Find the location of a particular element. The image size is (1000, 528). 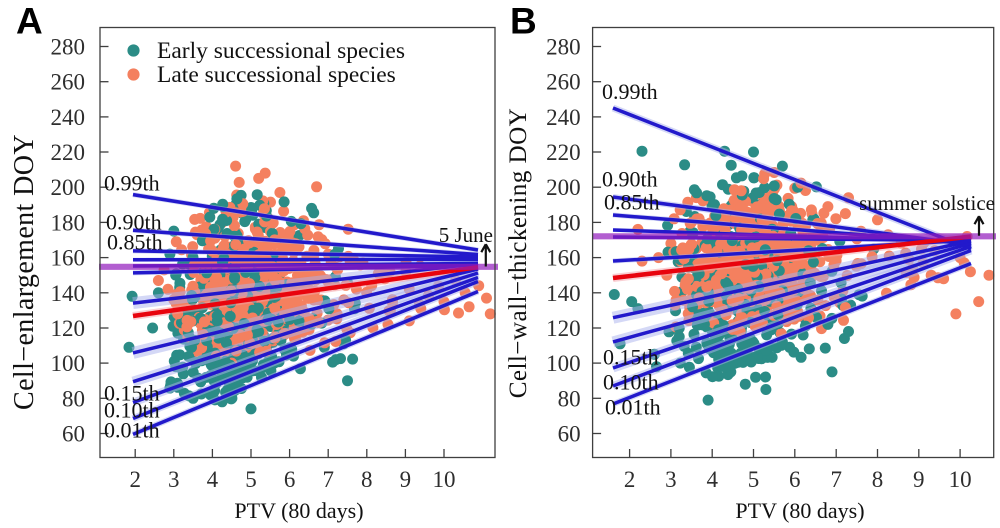

svg-text: 5 June is located at coordinates (466, 235).